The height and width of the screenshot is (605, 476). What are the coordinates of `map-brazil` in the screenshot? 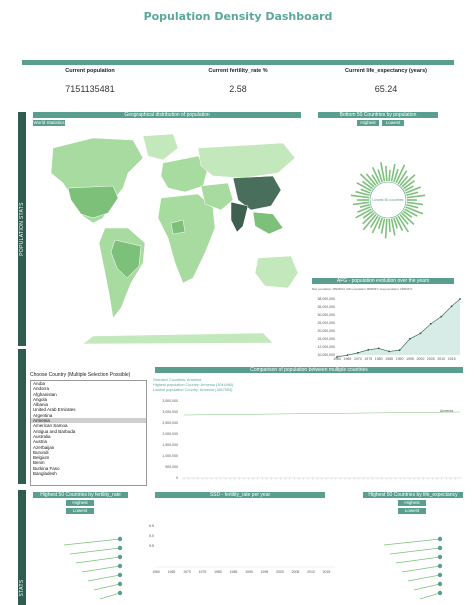 It's located at (126, 259).